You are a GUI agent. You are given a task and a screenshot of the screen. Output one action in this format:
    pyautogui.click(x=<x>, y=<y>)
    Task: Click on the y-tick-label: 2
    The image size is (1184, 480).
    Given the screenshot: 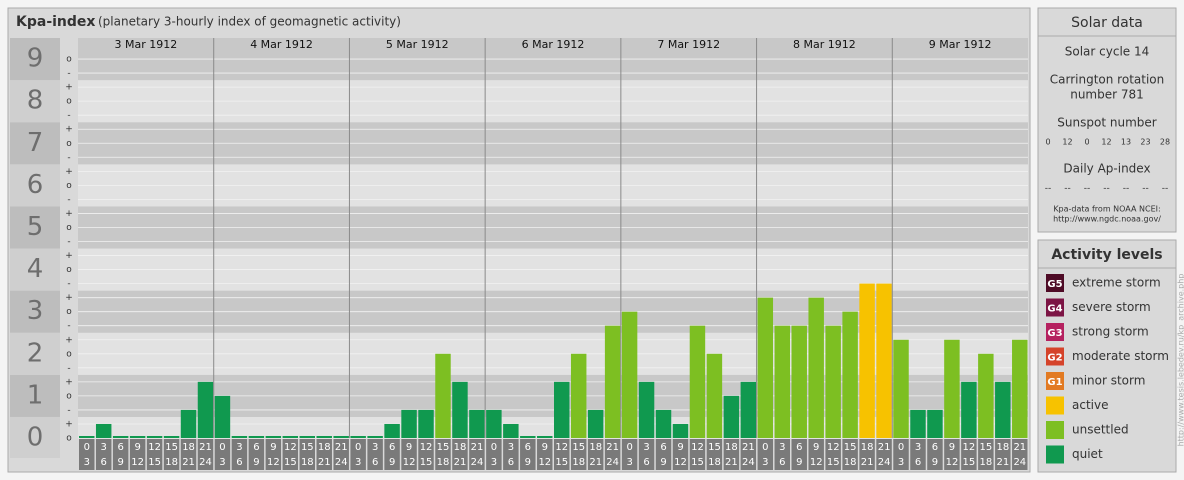 What is the action you would take?
    pyautogui.click(x=35, y=353)
    